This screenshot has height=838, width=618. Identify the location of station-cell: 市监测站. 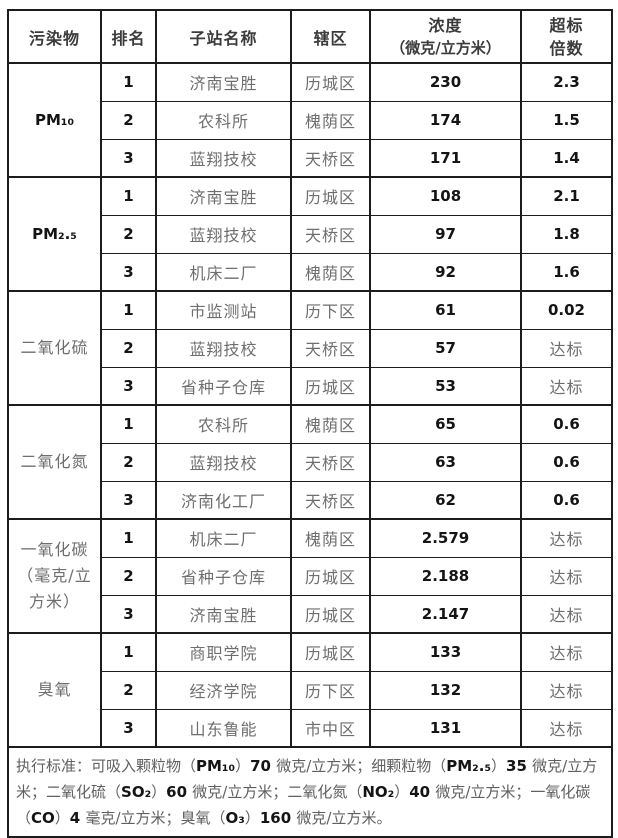
(223, 310).